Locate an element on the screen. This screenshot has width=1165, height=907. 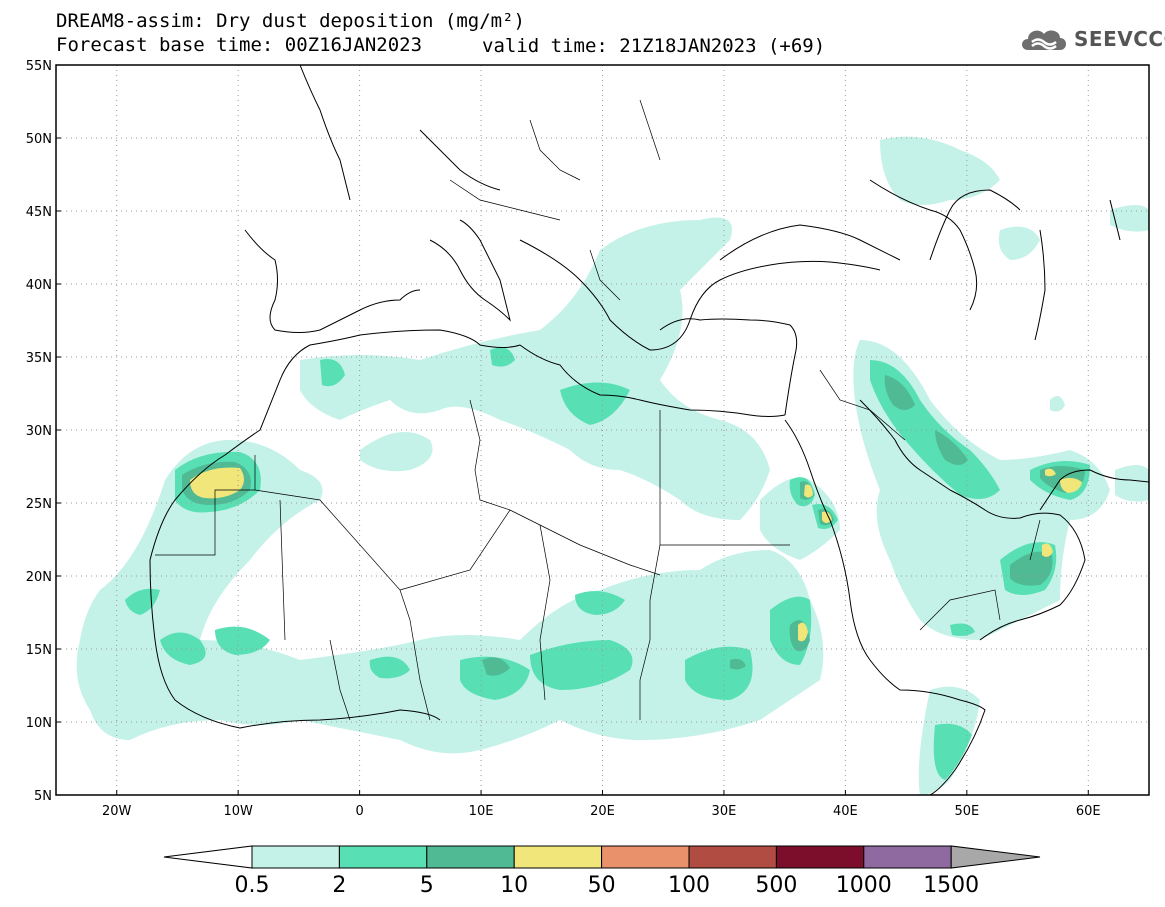
colorbar-label: 100 is located at coordinates (689, 885).